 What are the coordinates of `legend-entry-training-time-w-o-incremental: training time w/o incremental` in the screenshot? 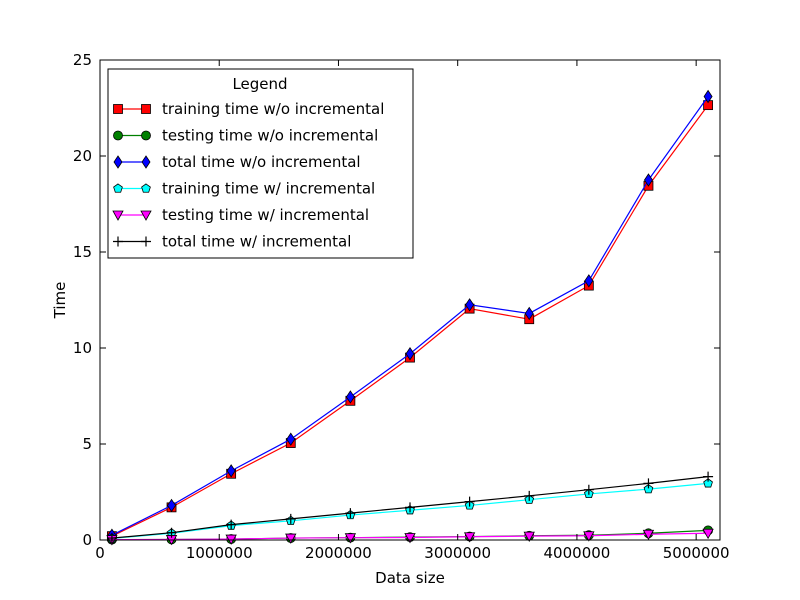 It's located at (248, 109).